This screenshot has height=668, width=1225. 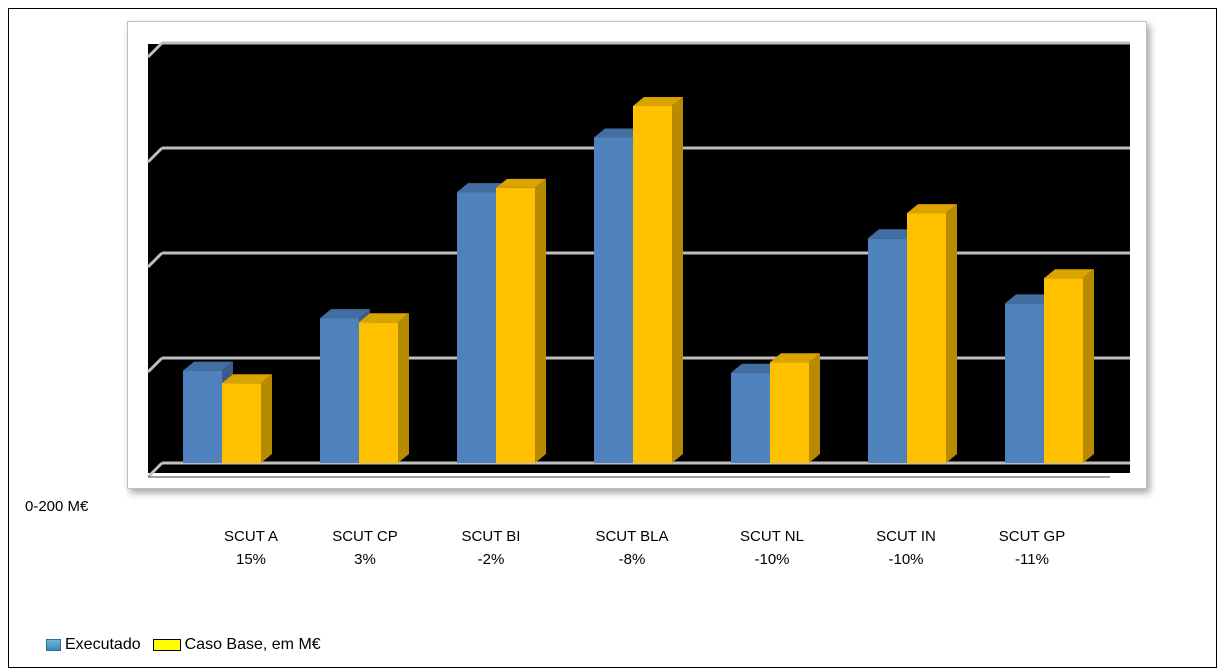 What do you see at coordinates (772, 548) in the screenshot?
I see `category-label: SCUT NL -10%` at bounding box center [772, 548].